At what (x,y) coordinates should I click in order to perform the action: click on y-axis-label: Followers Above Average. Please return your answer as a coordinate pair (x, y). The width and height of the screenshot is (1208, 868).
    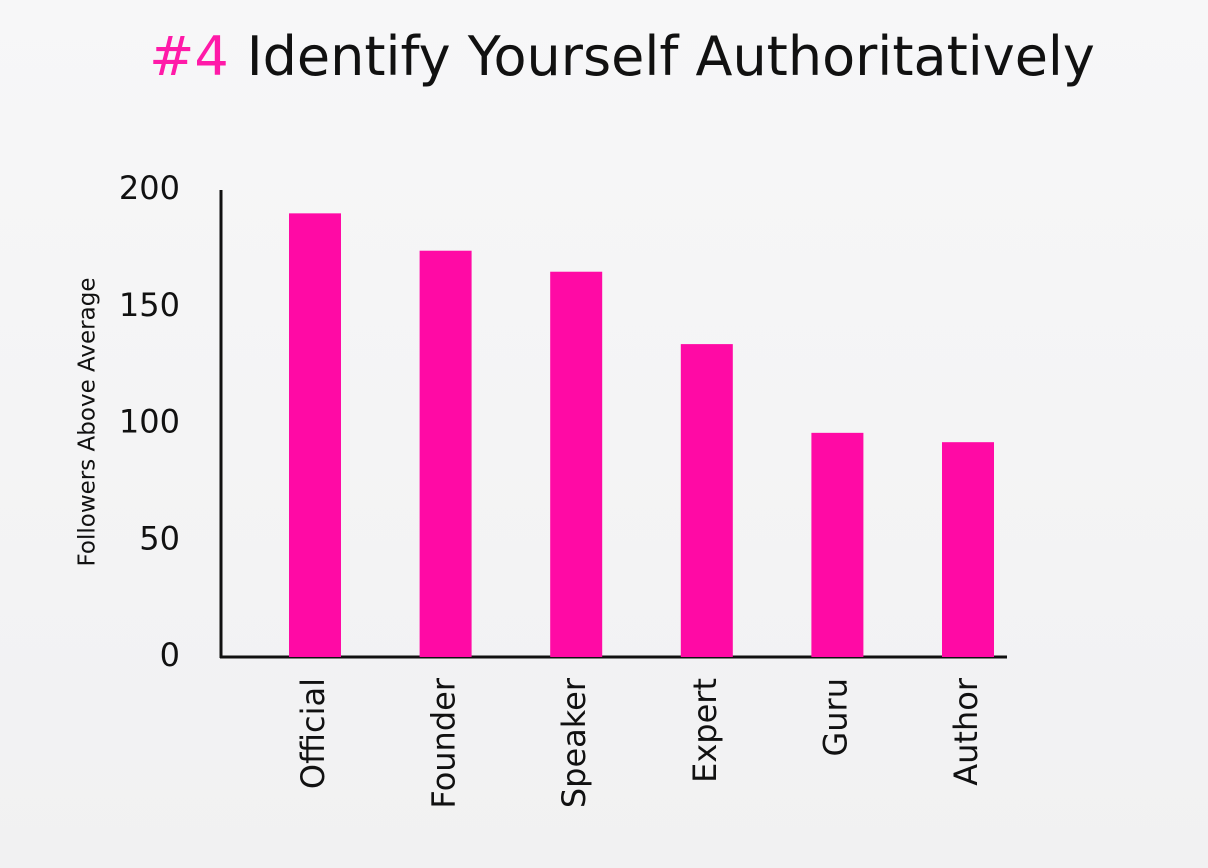
    Looking at the image, I should click on (88, 422).